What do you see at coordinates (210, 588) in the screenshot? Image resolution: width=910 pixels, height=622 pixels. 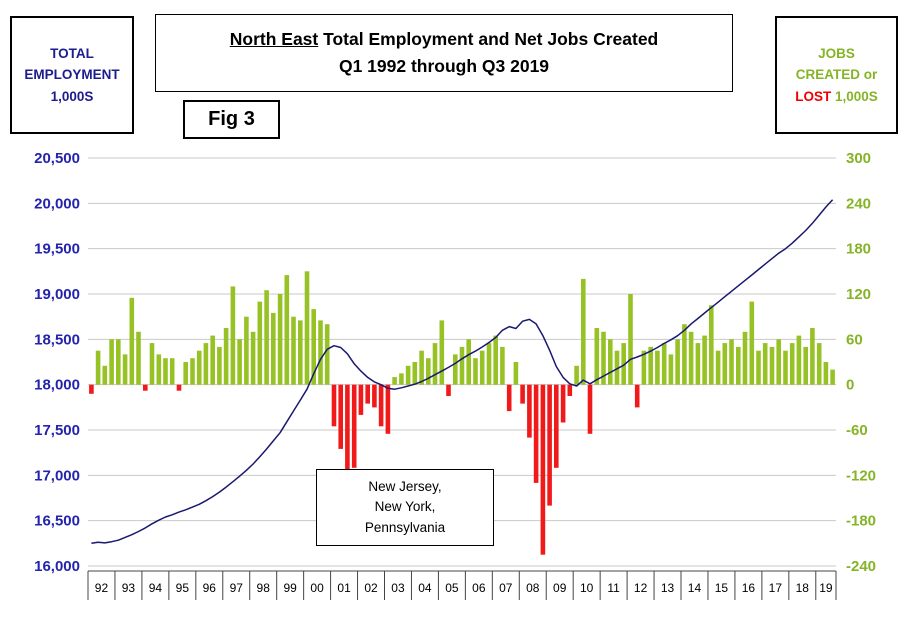 I see `year-tick-label: 96` at bounding box center [210, 588].